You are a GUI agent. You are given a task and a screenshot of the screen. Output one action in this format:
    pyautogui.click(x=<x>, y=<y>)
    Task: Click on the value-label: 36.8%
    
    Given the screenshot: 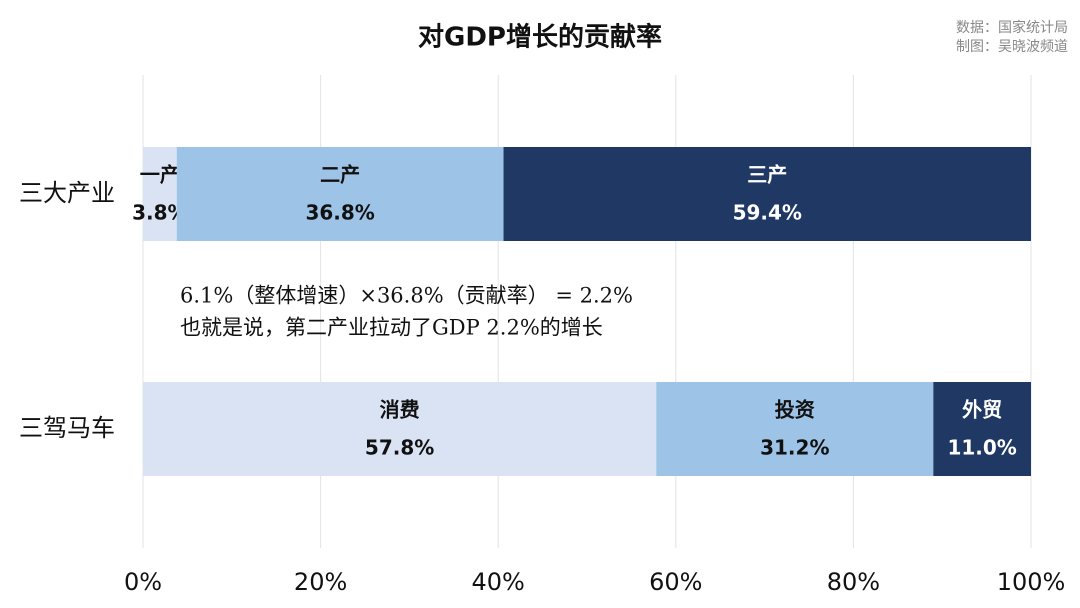 What is the action you would take?
    pyautogui.click(x=339, y=213)
    